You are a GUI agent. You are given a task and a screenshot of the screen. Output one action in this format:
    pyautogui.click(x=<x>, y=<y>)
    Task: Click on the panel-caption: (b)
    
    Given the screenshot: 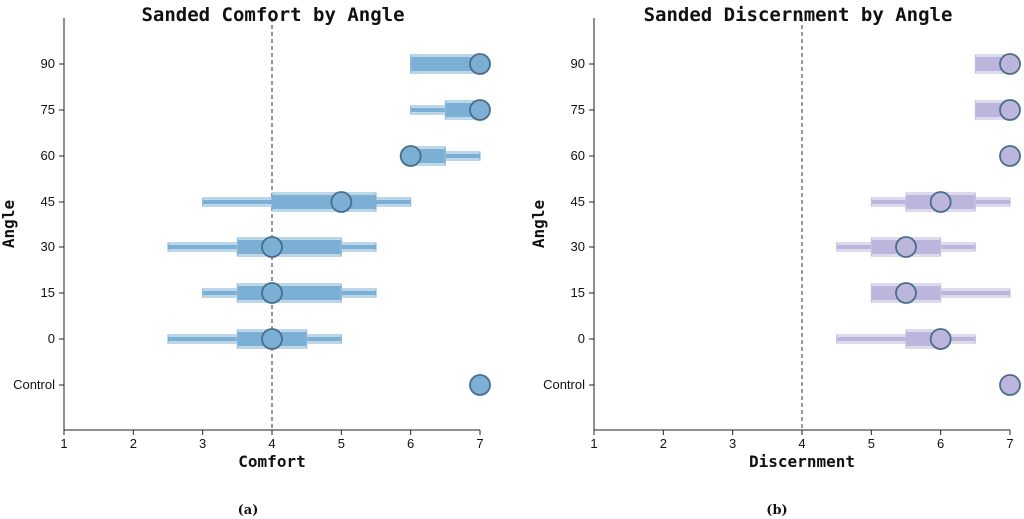 What is the action you would take?
    pyautogui.click(x=776, y=510)
    